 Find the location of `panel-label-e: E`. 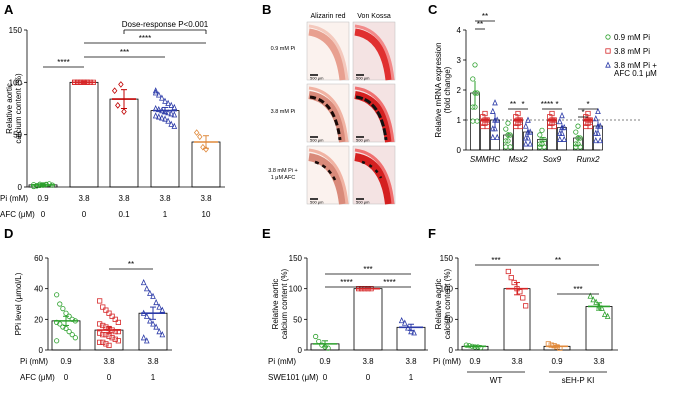

panel-label-e: E is located at coordinates (266, 233).